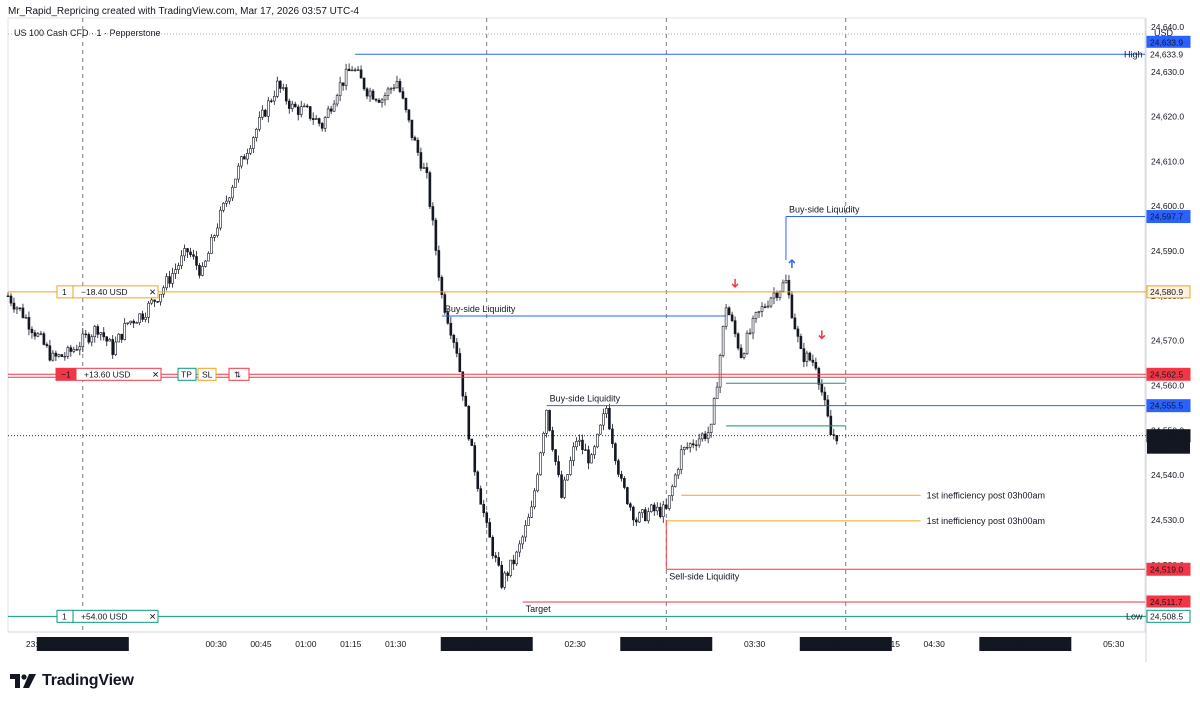  Describe the element at coordinates (704, 576) in the screenshot. I see `drawing-label: Sell-side Liquidity` at that location.